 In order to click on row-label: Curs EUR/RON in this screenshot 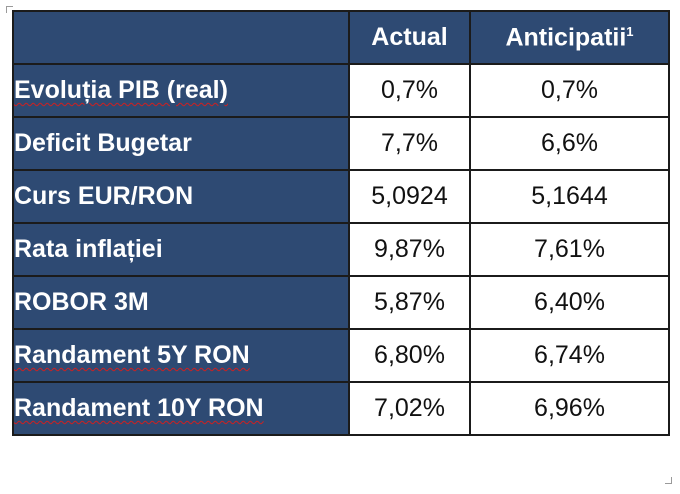, I will do `click(181, 196)`.